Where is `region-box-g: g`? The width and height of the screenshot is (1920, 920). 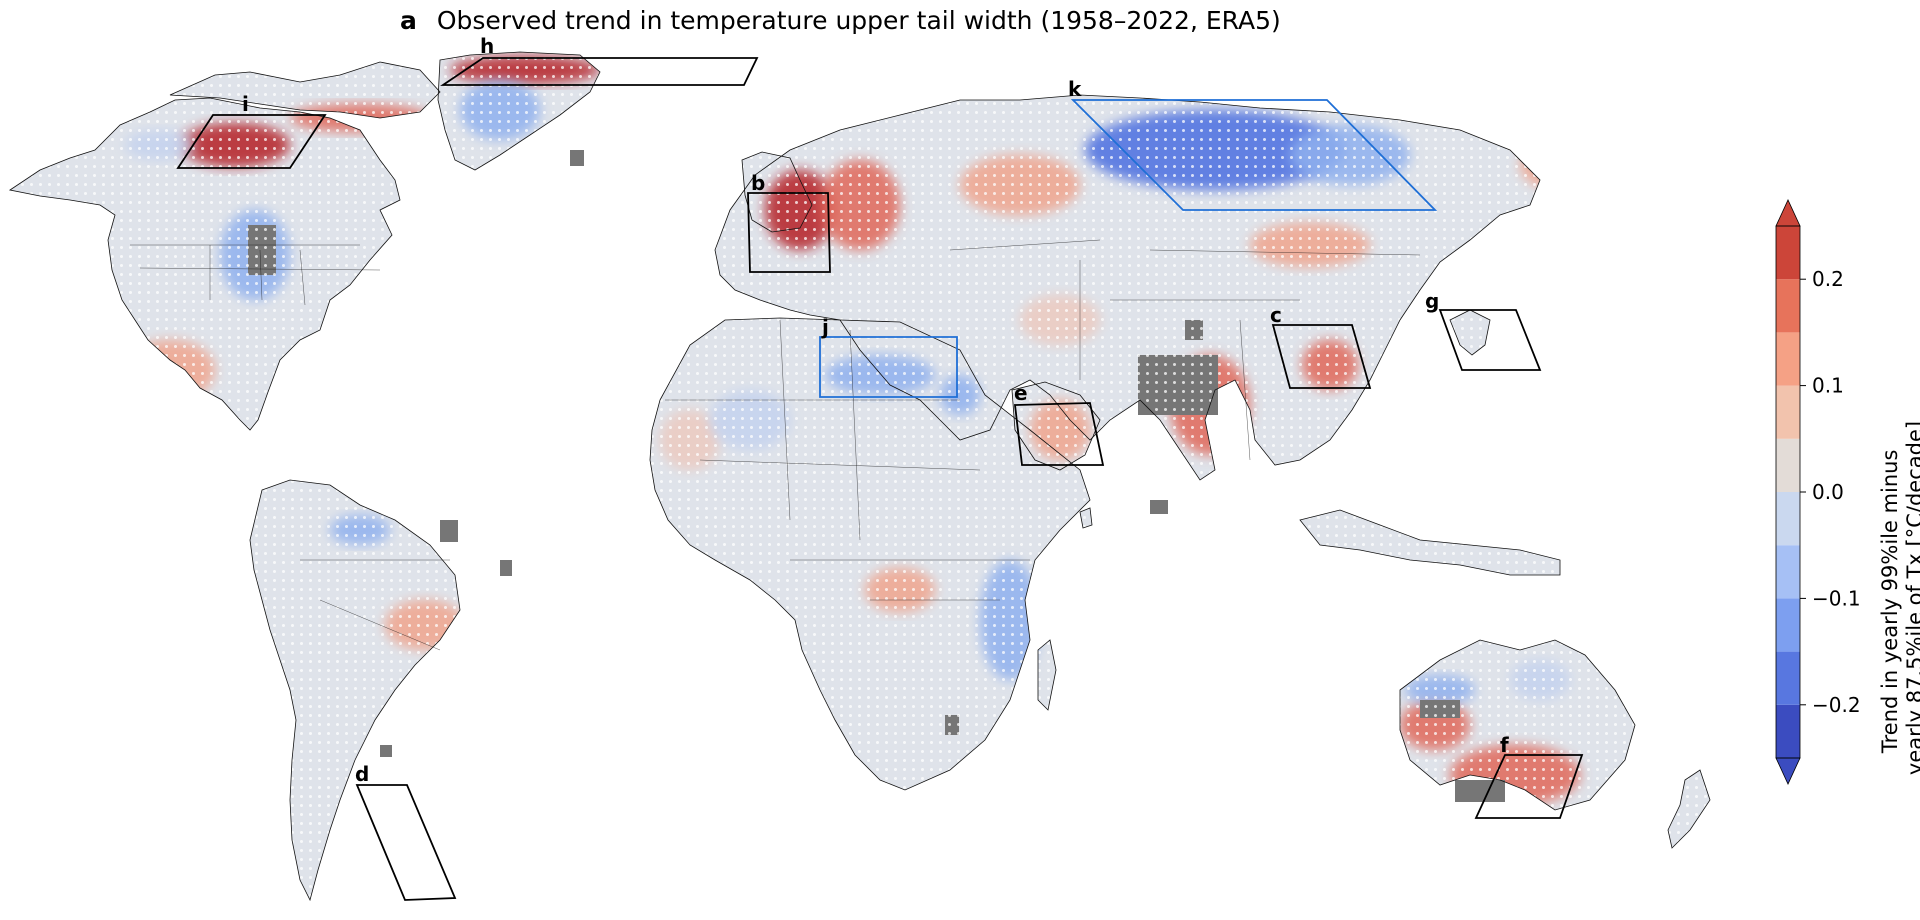 region-box-g: g is located at coordinates (1483, 330).